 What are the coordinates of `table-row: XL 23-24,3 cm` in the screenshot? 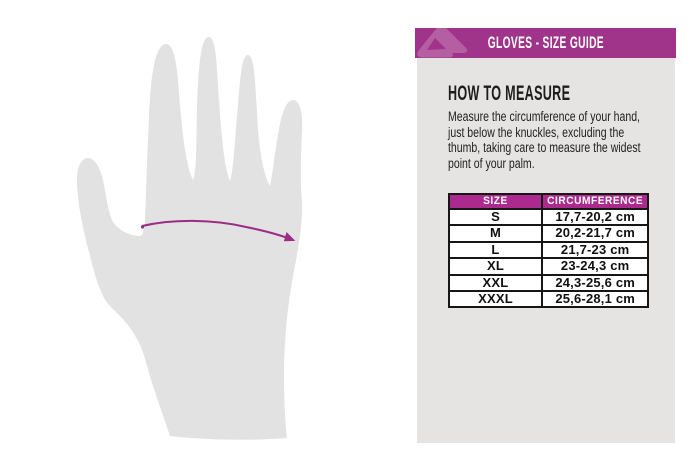 It's located at (549, 266).